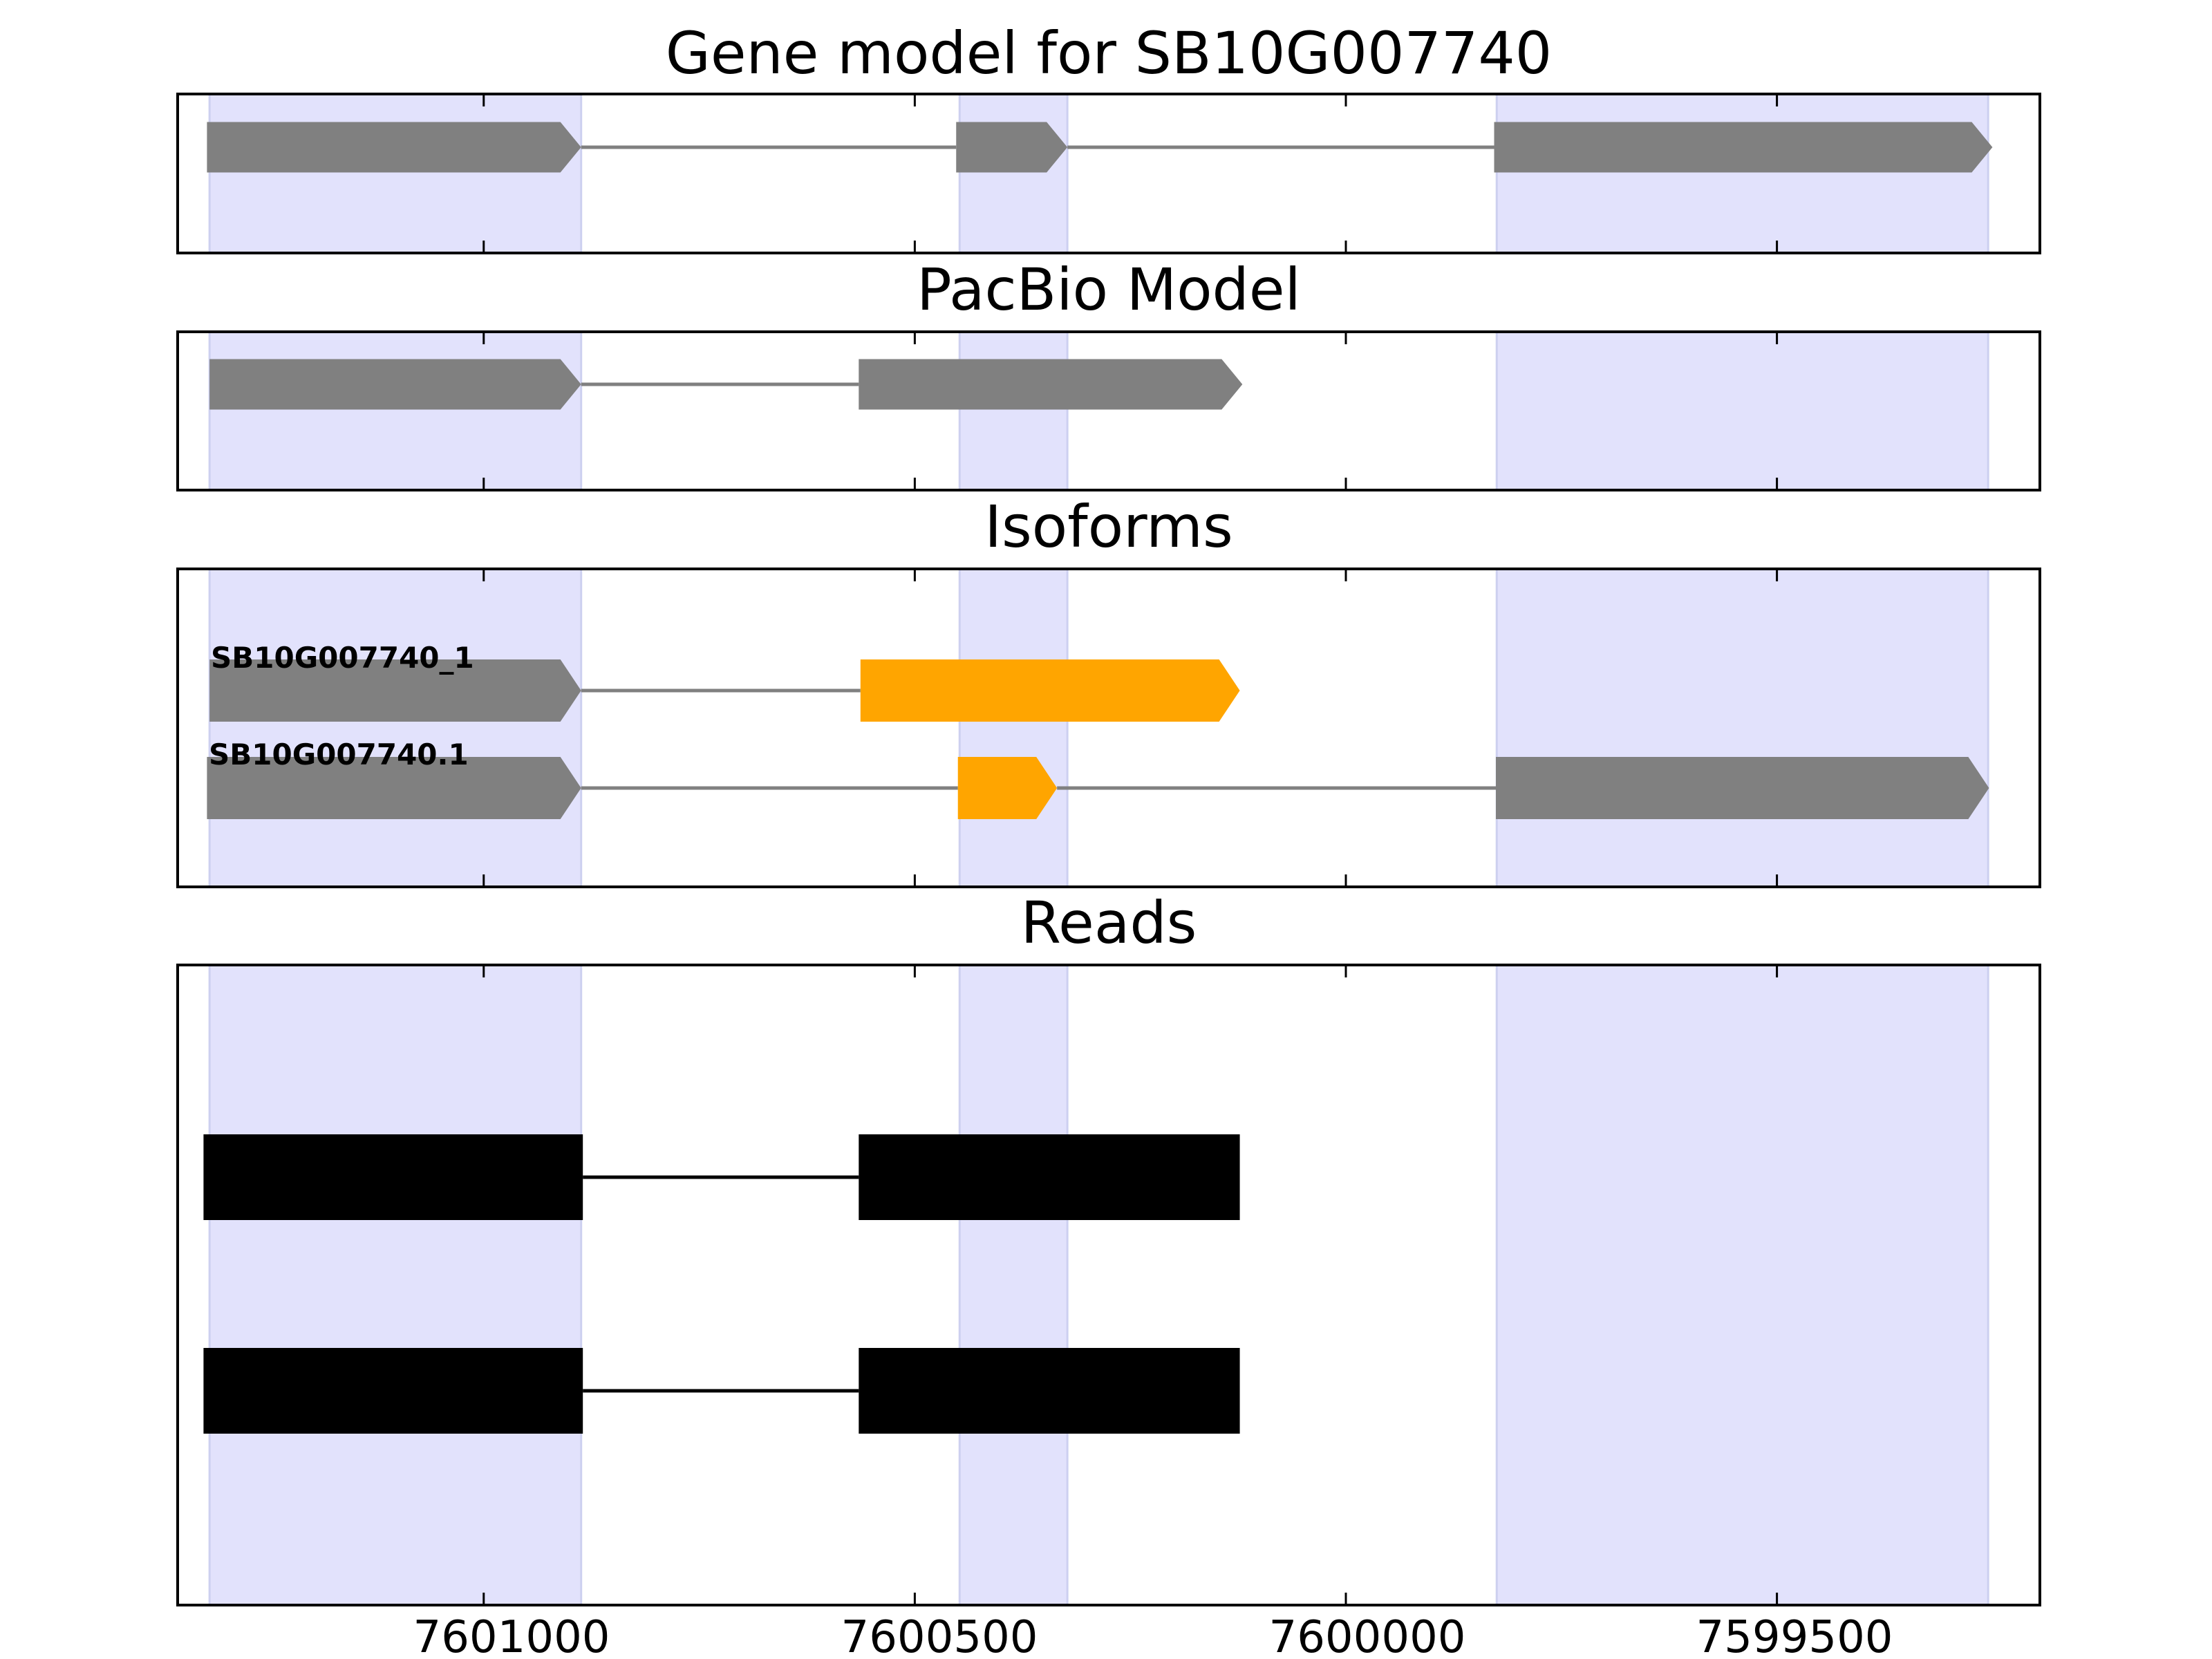  What do you see at coordinates (1108, 527) in the screenshot?
I see `title-isoforms: Isoforms` at bounding box center [1108, 527].